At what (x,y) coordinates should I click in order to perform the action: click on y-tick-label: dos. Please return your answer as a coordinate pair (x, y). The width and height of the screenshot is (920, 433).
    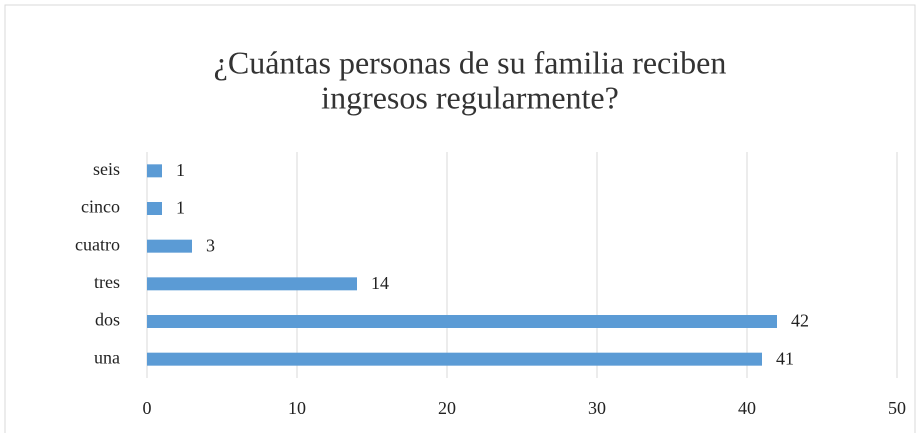
    Looking at the image, I should click on (107, 320).